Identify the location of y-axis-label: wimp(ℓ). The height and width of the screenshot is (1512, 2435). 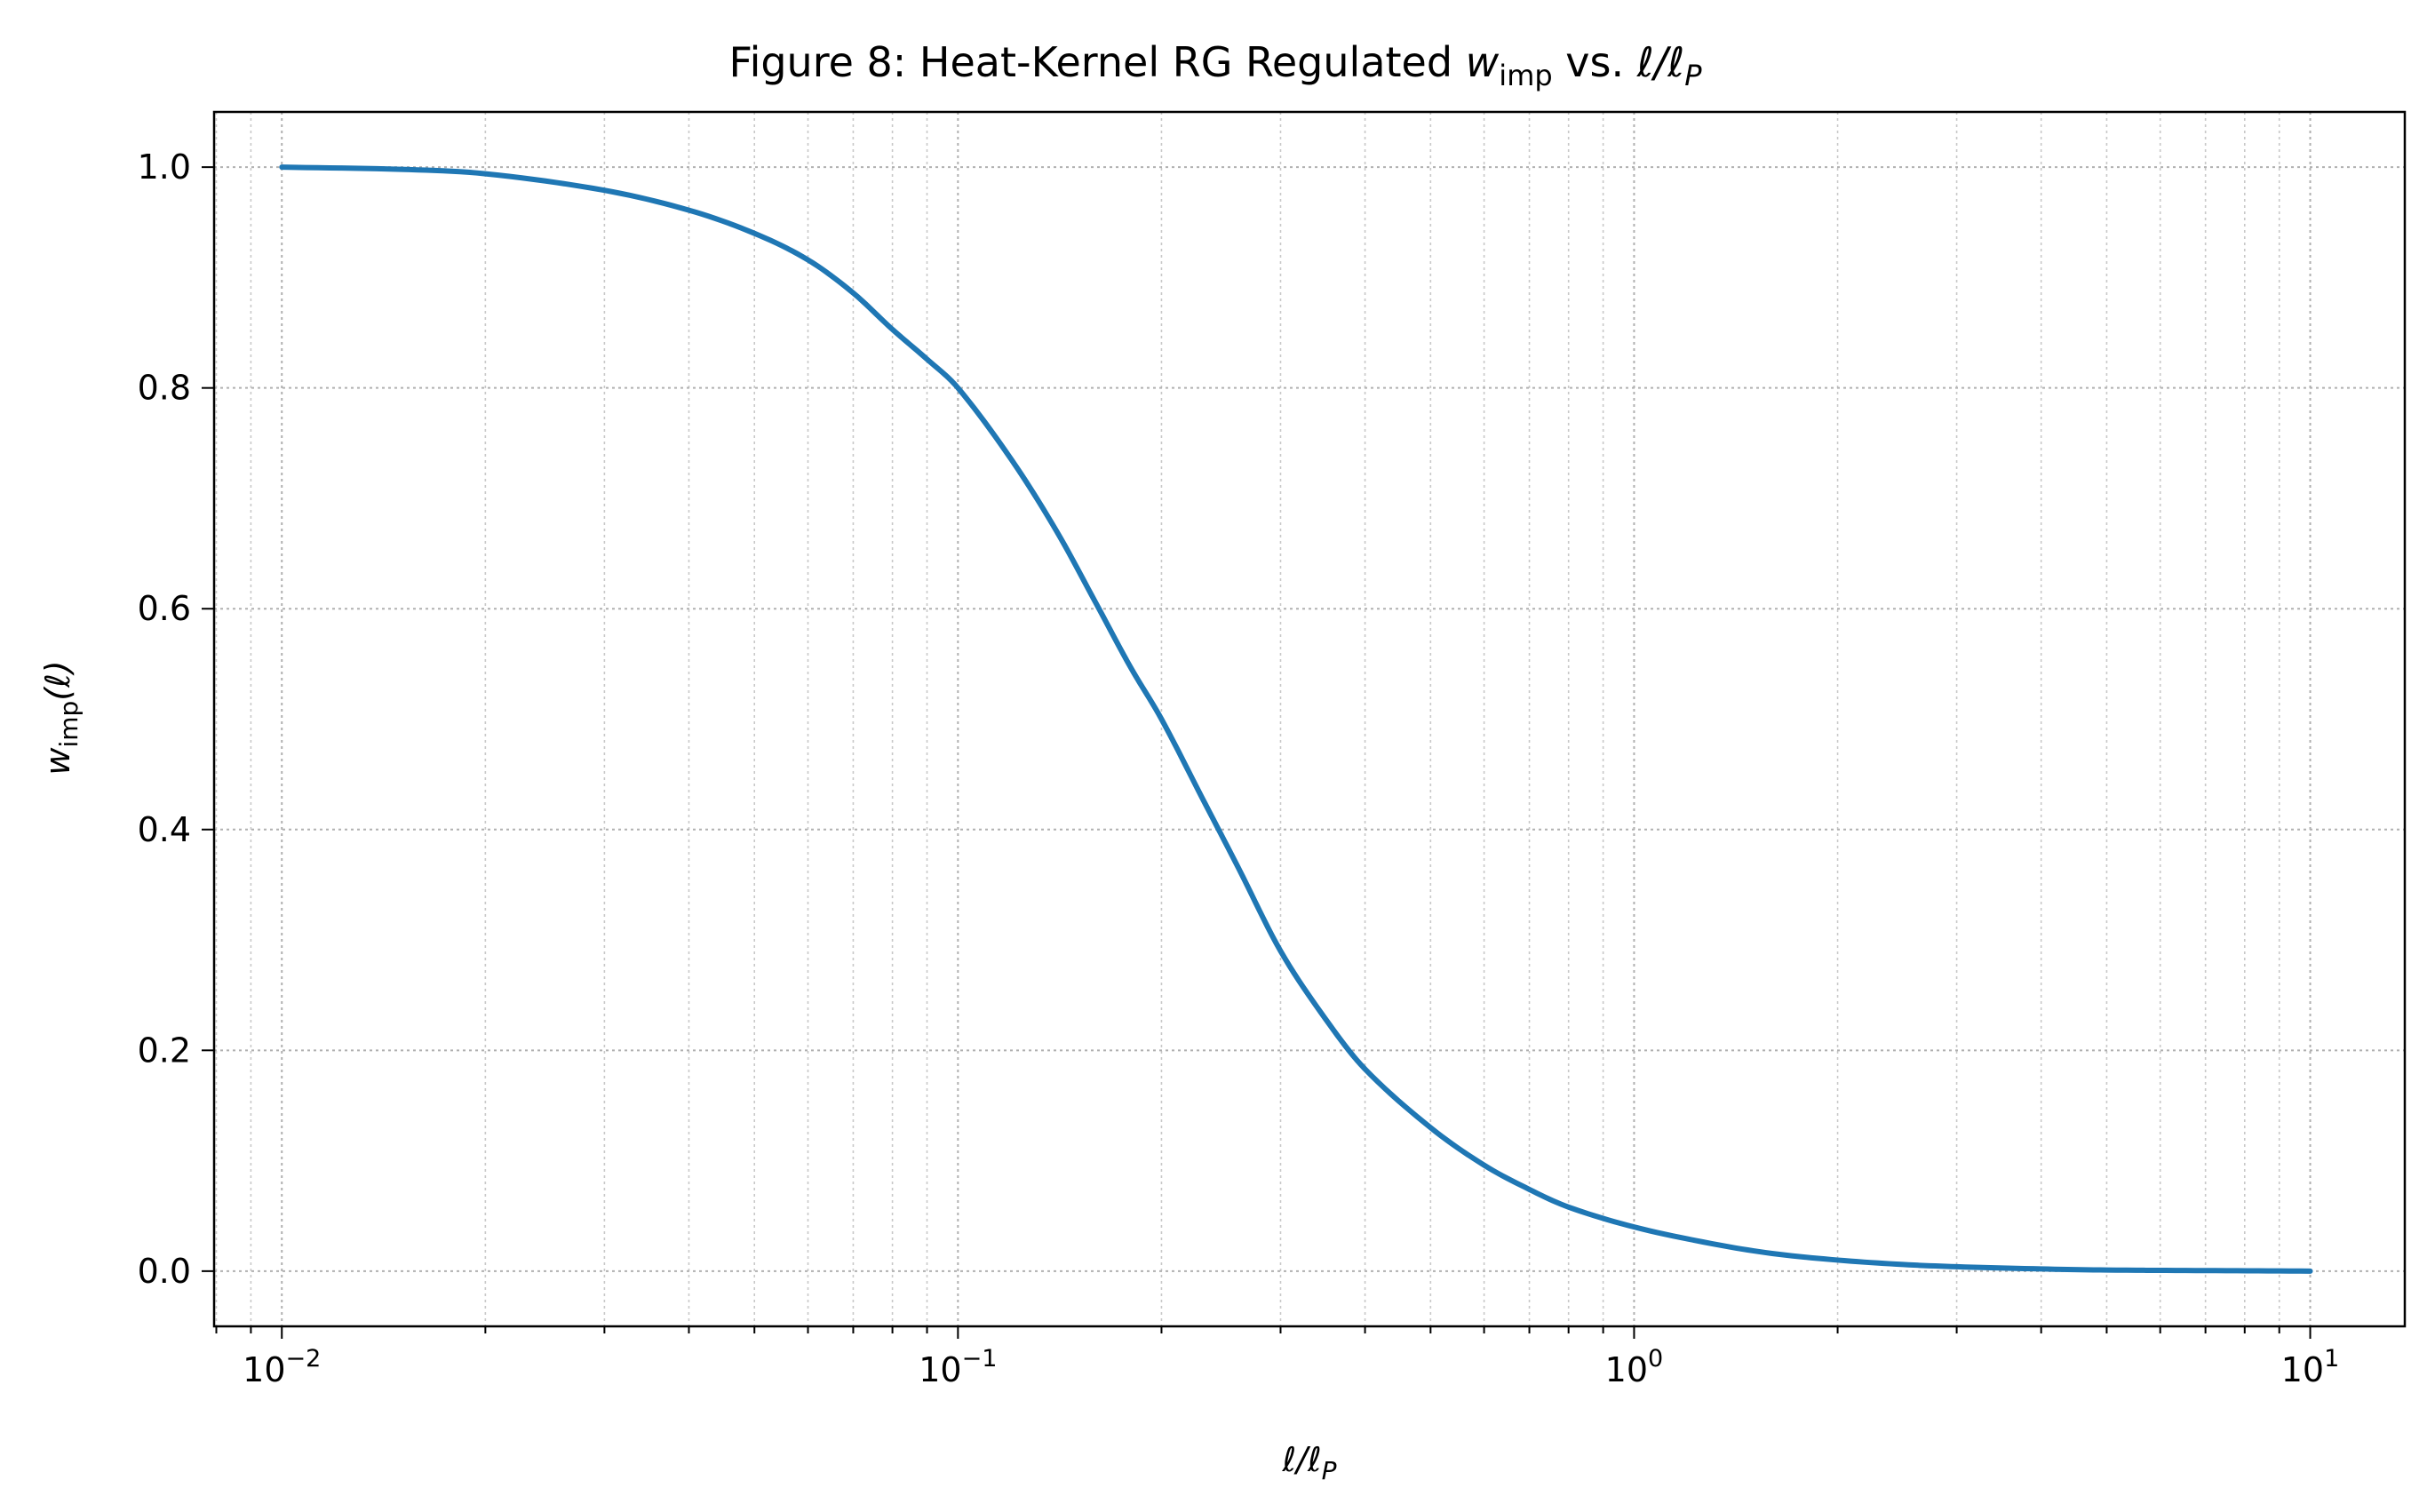
(61, 717).